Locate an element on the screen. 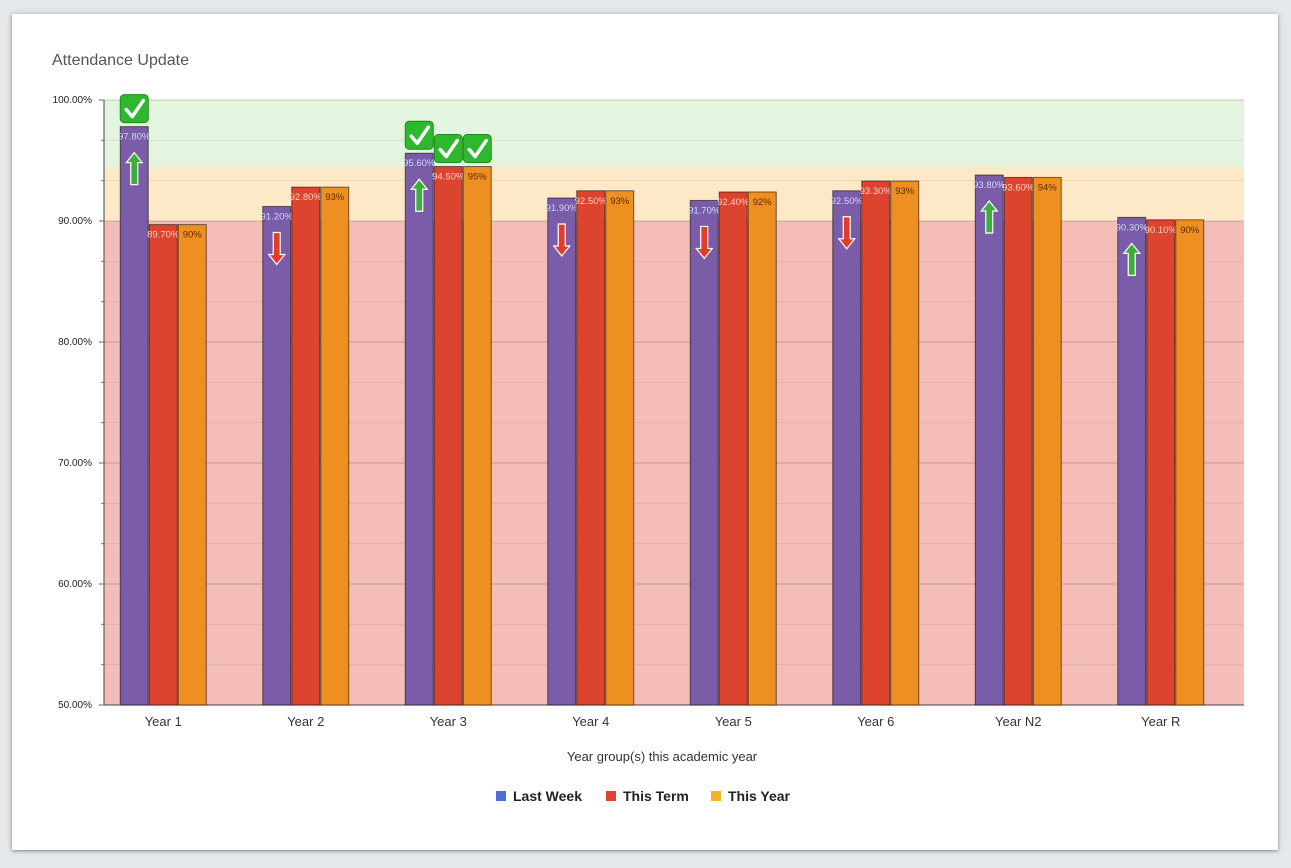 This screenshot has height=868, width=1291. x-category-label: Year R is located at coordinates (1160, 721).